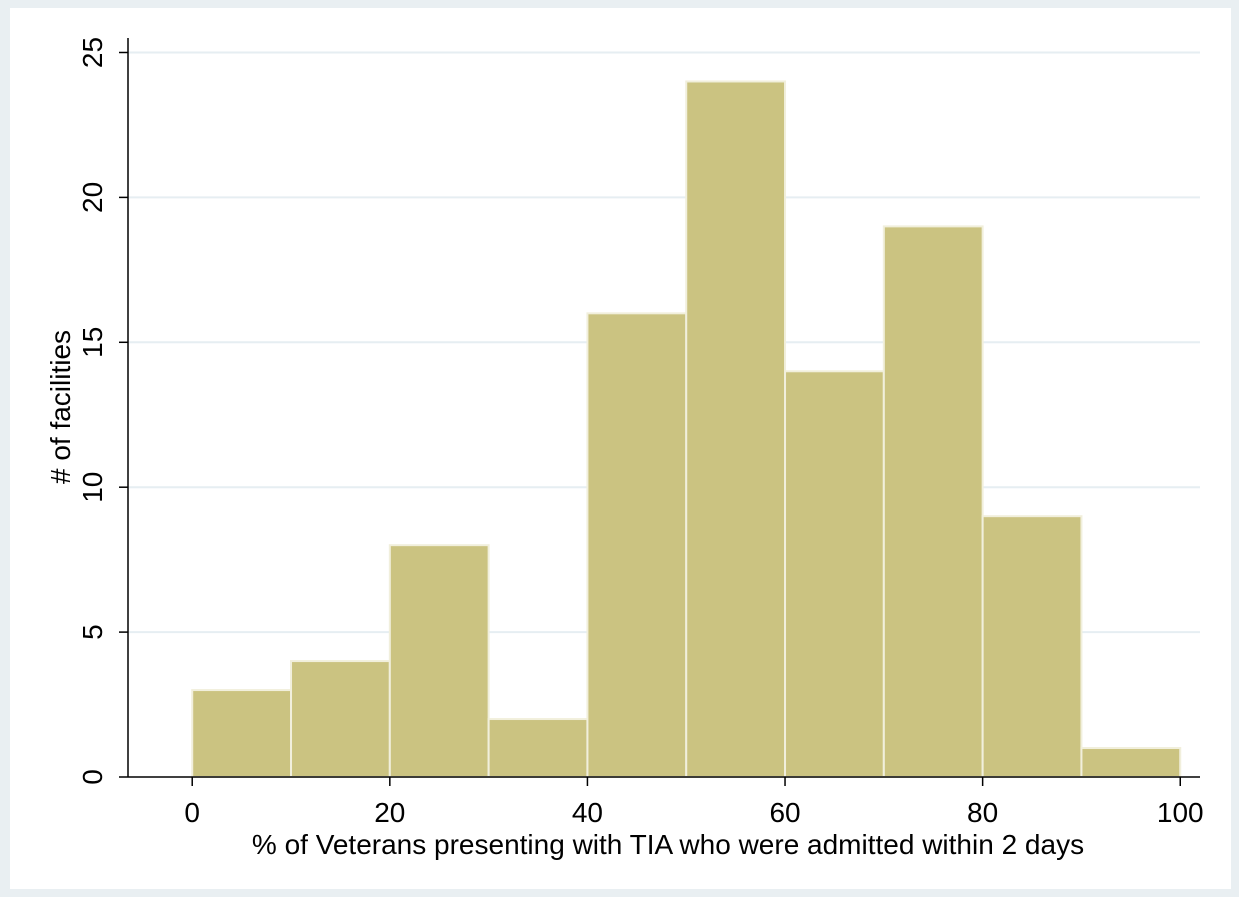 The width and height of the screenshot is (1239, 902). I want to click on y-axis-title: # of facilities, so click(60, 407).